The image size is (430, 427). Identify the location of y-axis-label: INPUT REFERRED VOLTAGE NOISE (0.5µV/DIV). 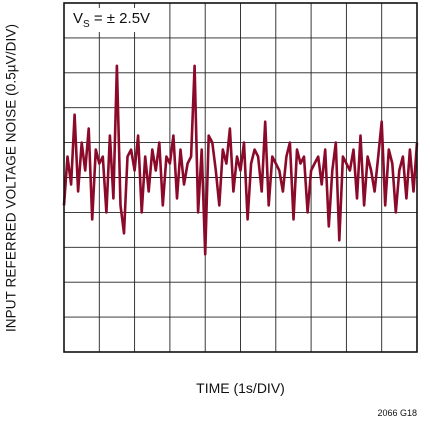
(11, 178).